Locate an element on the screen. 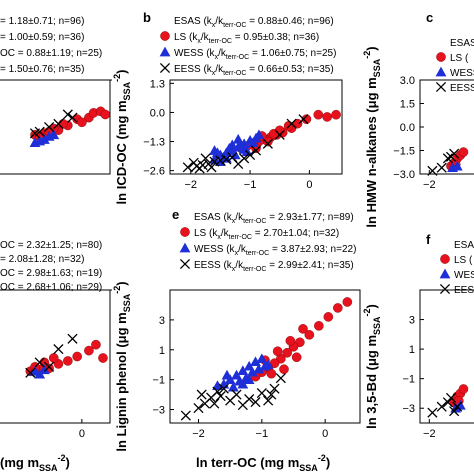  legend-value: = 0.66±0.53; n=35) is located at coordinates (289, 69).